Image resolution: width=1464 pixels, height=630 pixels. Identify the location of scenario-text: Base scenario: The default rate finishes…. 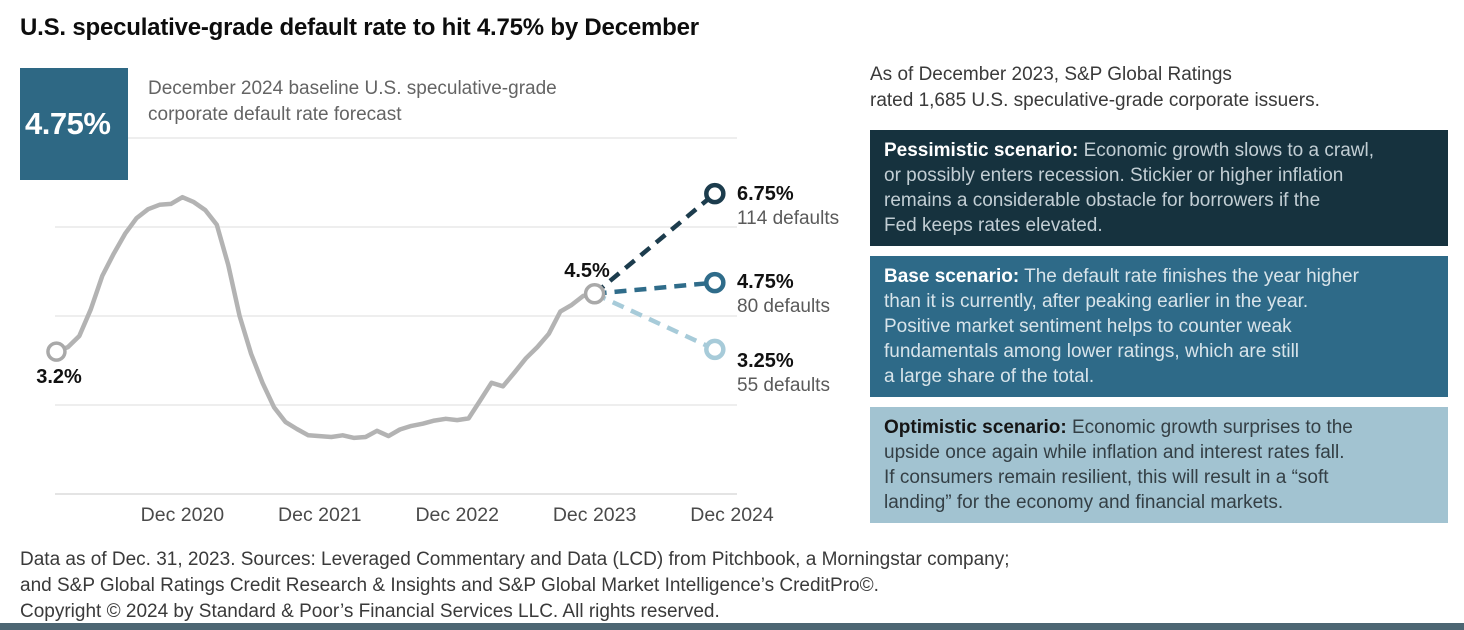
(1159, 326).